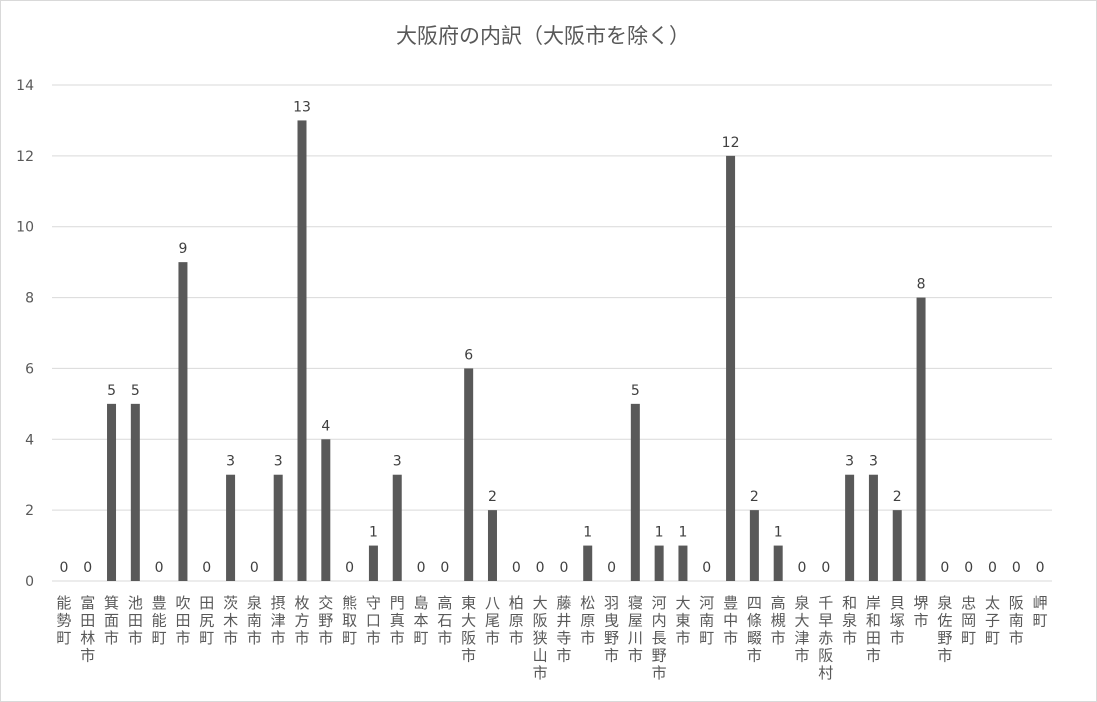 The height and width of the screenshot is (702, 1097). What do you see at coordinates (944, 629) in the screenshot?
I see `category-label: 泉佐野市` at bounding box center [944, 629].